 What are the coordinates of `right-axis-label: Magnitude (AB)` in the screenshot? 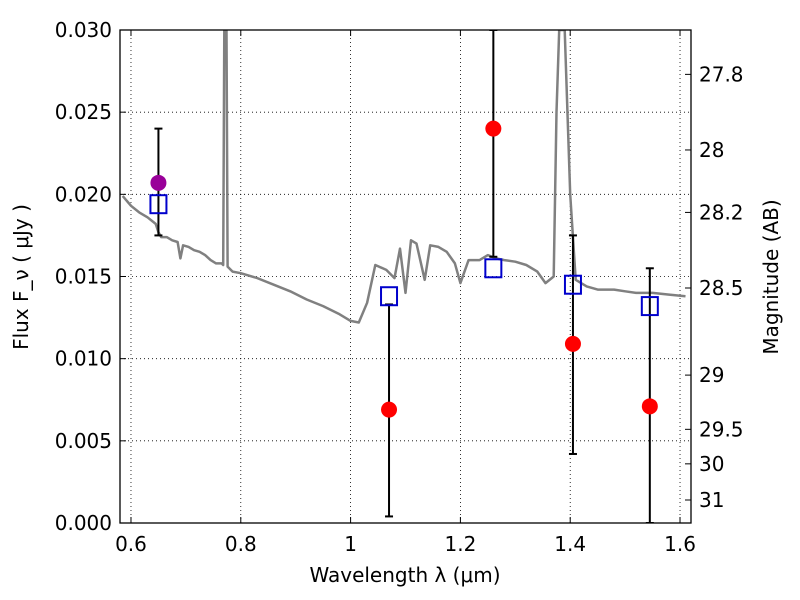 It's located at (771, 276).